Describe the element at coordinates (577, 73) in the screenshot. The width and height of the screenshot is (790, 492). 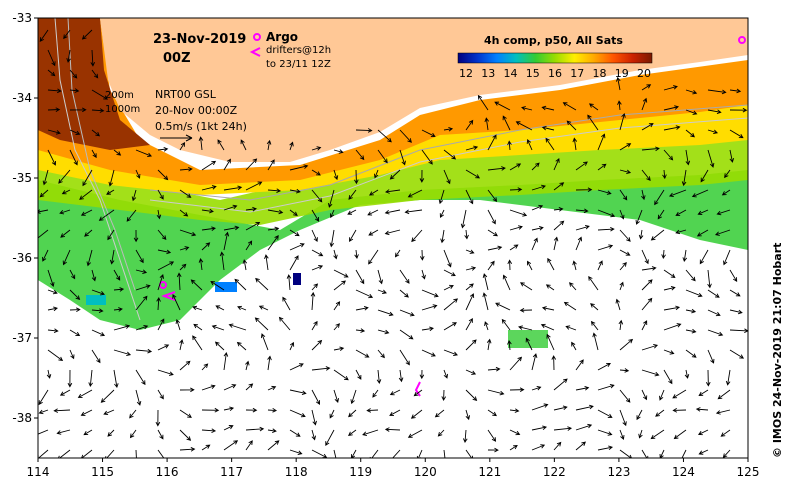
I see `colorbar-tick-label: 17` at that location.